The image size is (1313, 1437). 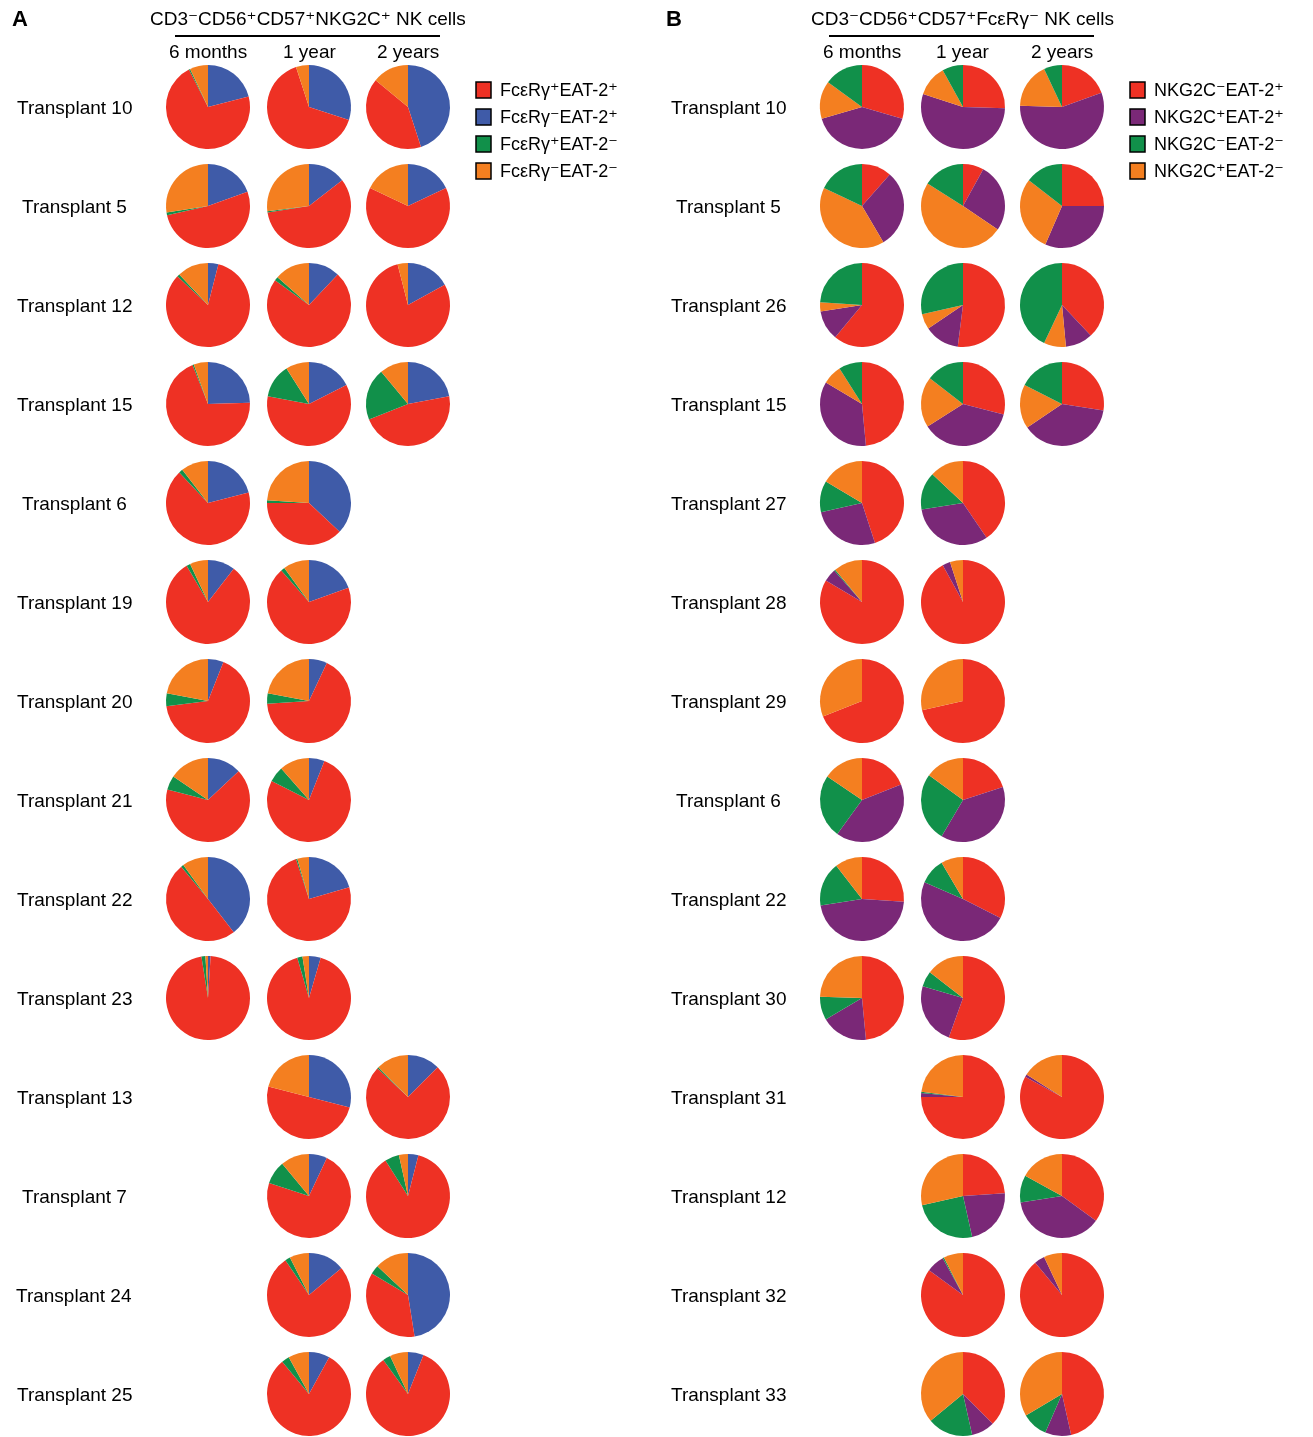 I want to click on legend-label: NKG2C⁻EAT-2⁻, so click(x=1219, y=144).